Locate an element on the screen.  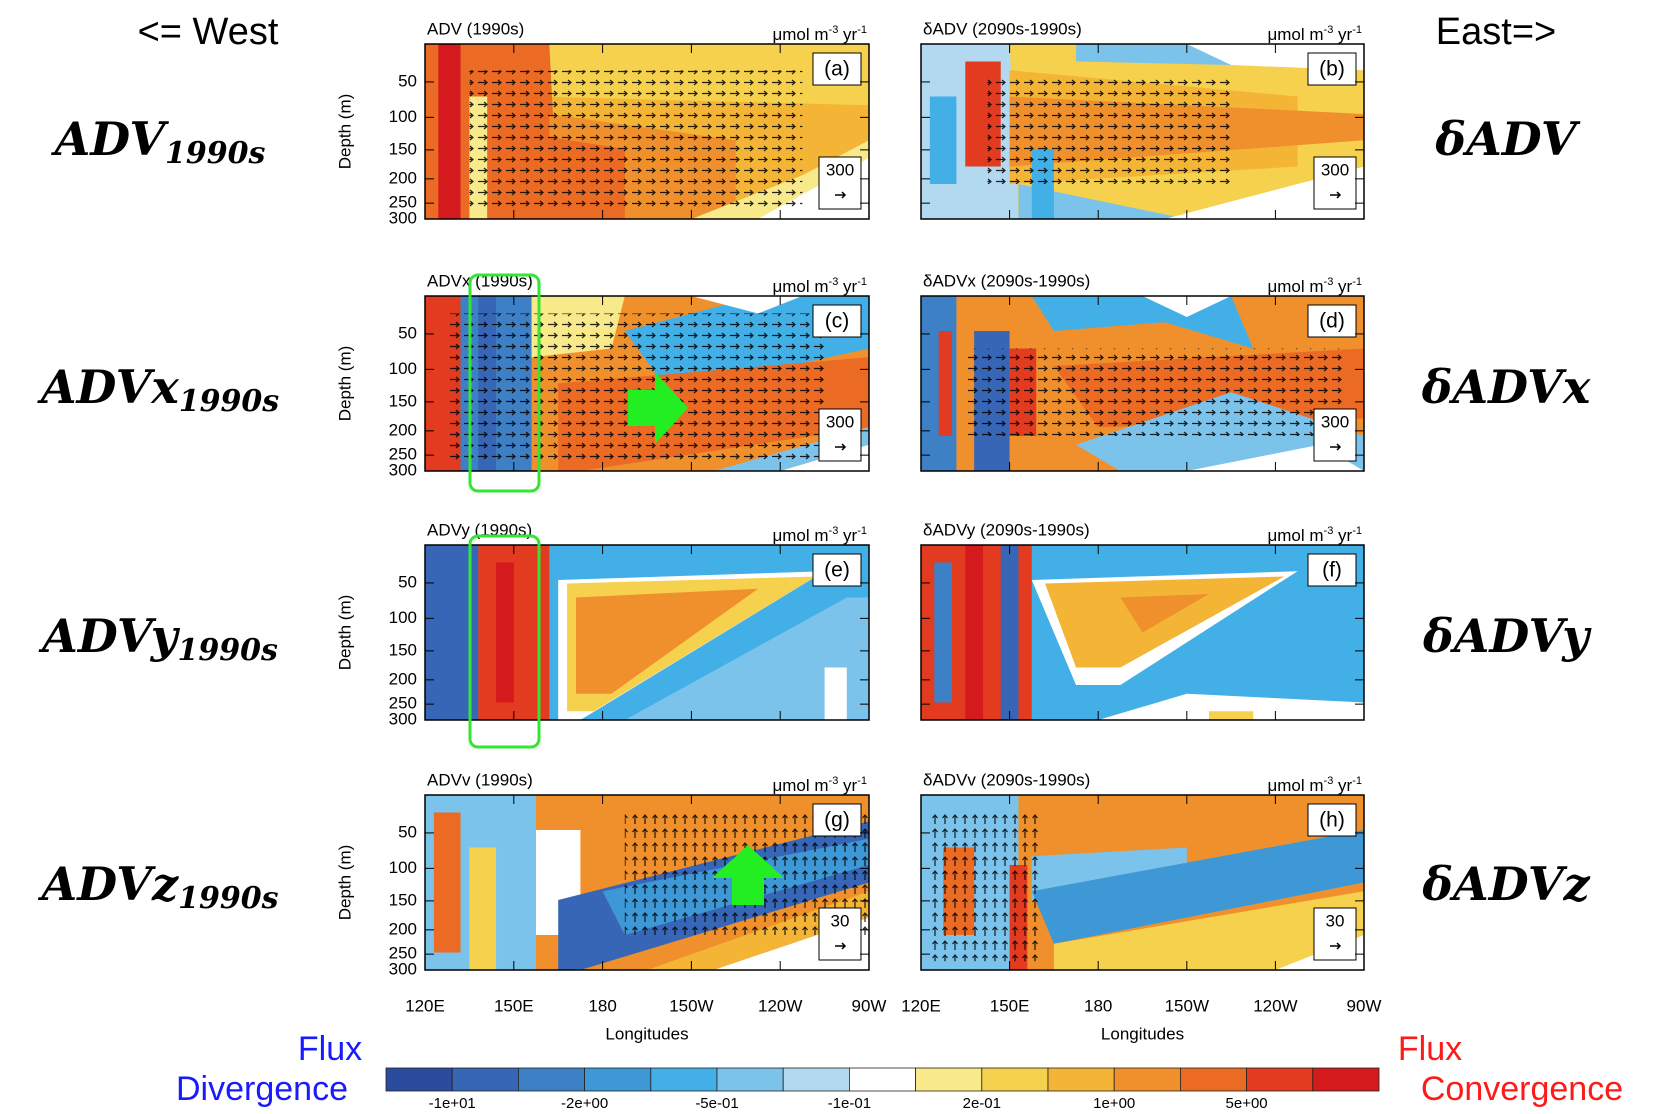
lon-tick-label: 90W is located at coordinates (869, 1005).